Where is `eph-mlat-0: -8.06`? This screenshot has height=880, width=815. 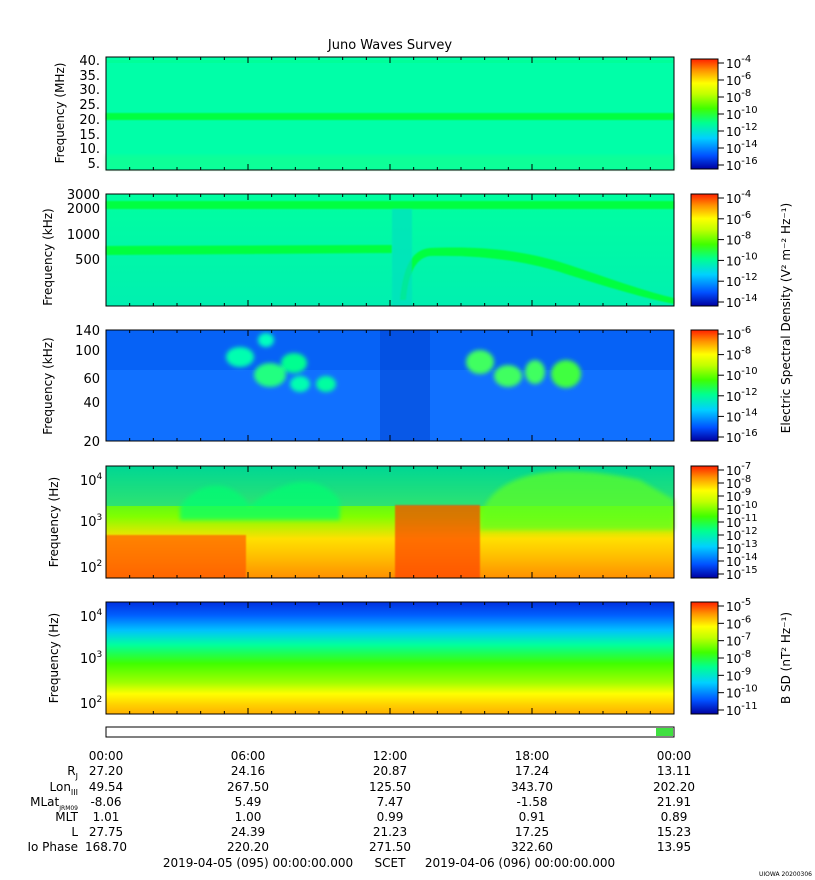 eph-mlat-0: -8.06 is located at coordinates (105, 802).